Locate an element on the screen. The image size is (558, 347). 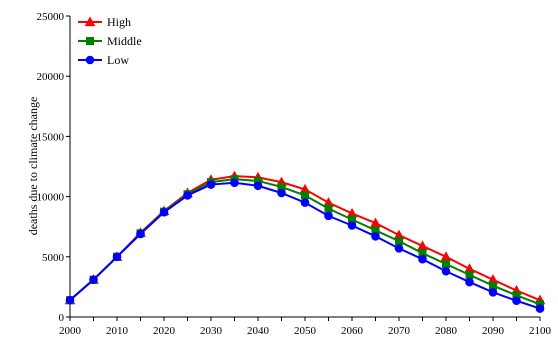
y-tick-label: 25000 is located at coordinates (51, 17).